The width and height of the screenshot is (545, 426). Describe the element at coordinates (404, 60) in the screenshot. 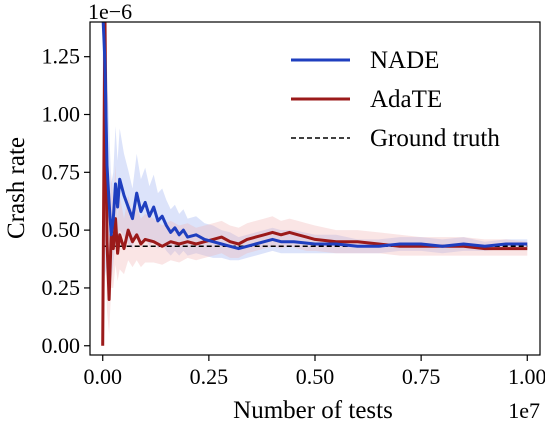

I see `legend-label-nade: NADE` at that location.